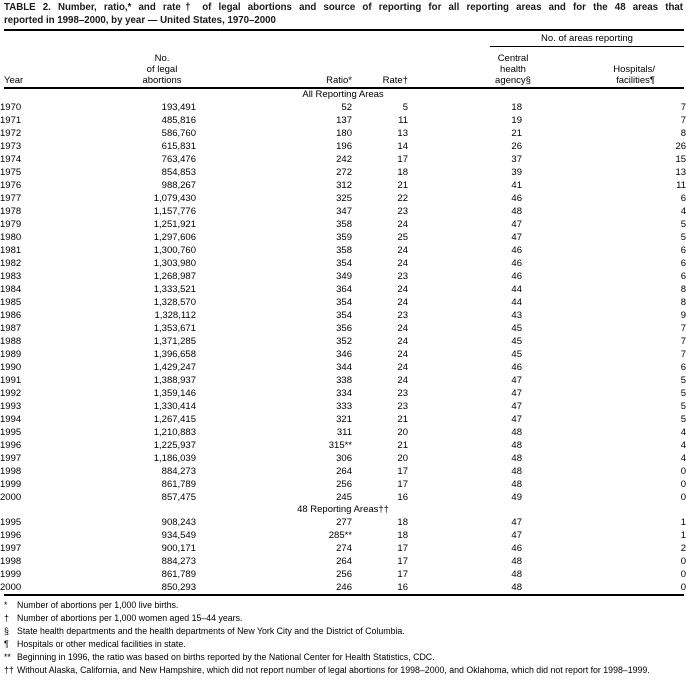  What do you see at coordinates (178, 133) in the screenshot?
I see `cell: 586,760` at bounding box center [178, 133].